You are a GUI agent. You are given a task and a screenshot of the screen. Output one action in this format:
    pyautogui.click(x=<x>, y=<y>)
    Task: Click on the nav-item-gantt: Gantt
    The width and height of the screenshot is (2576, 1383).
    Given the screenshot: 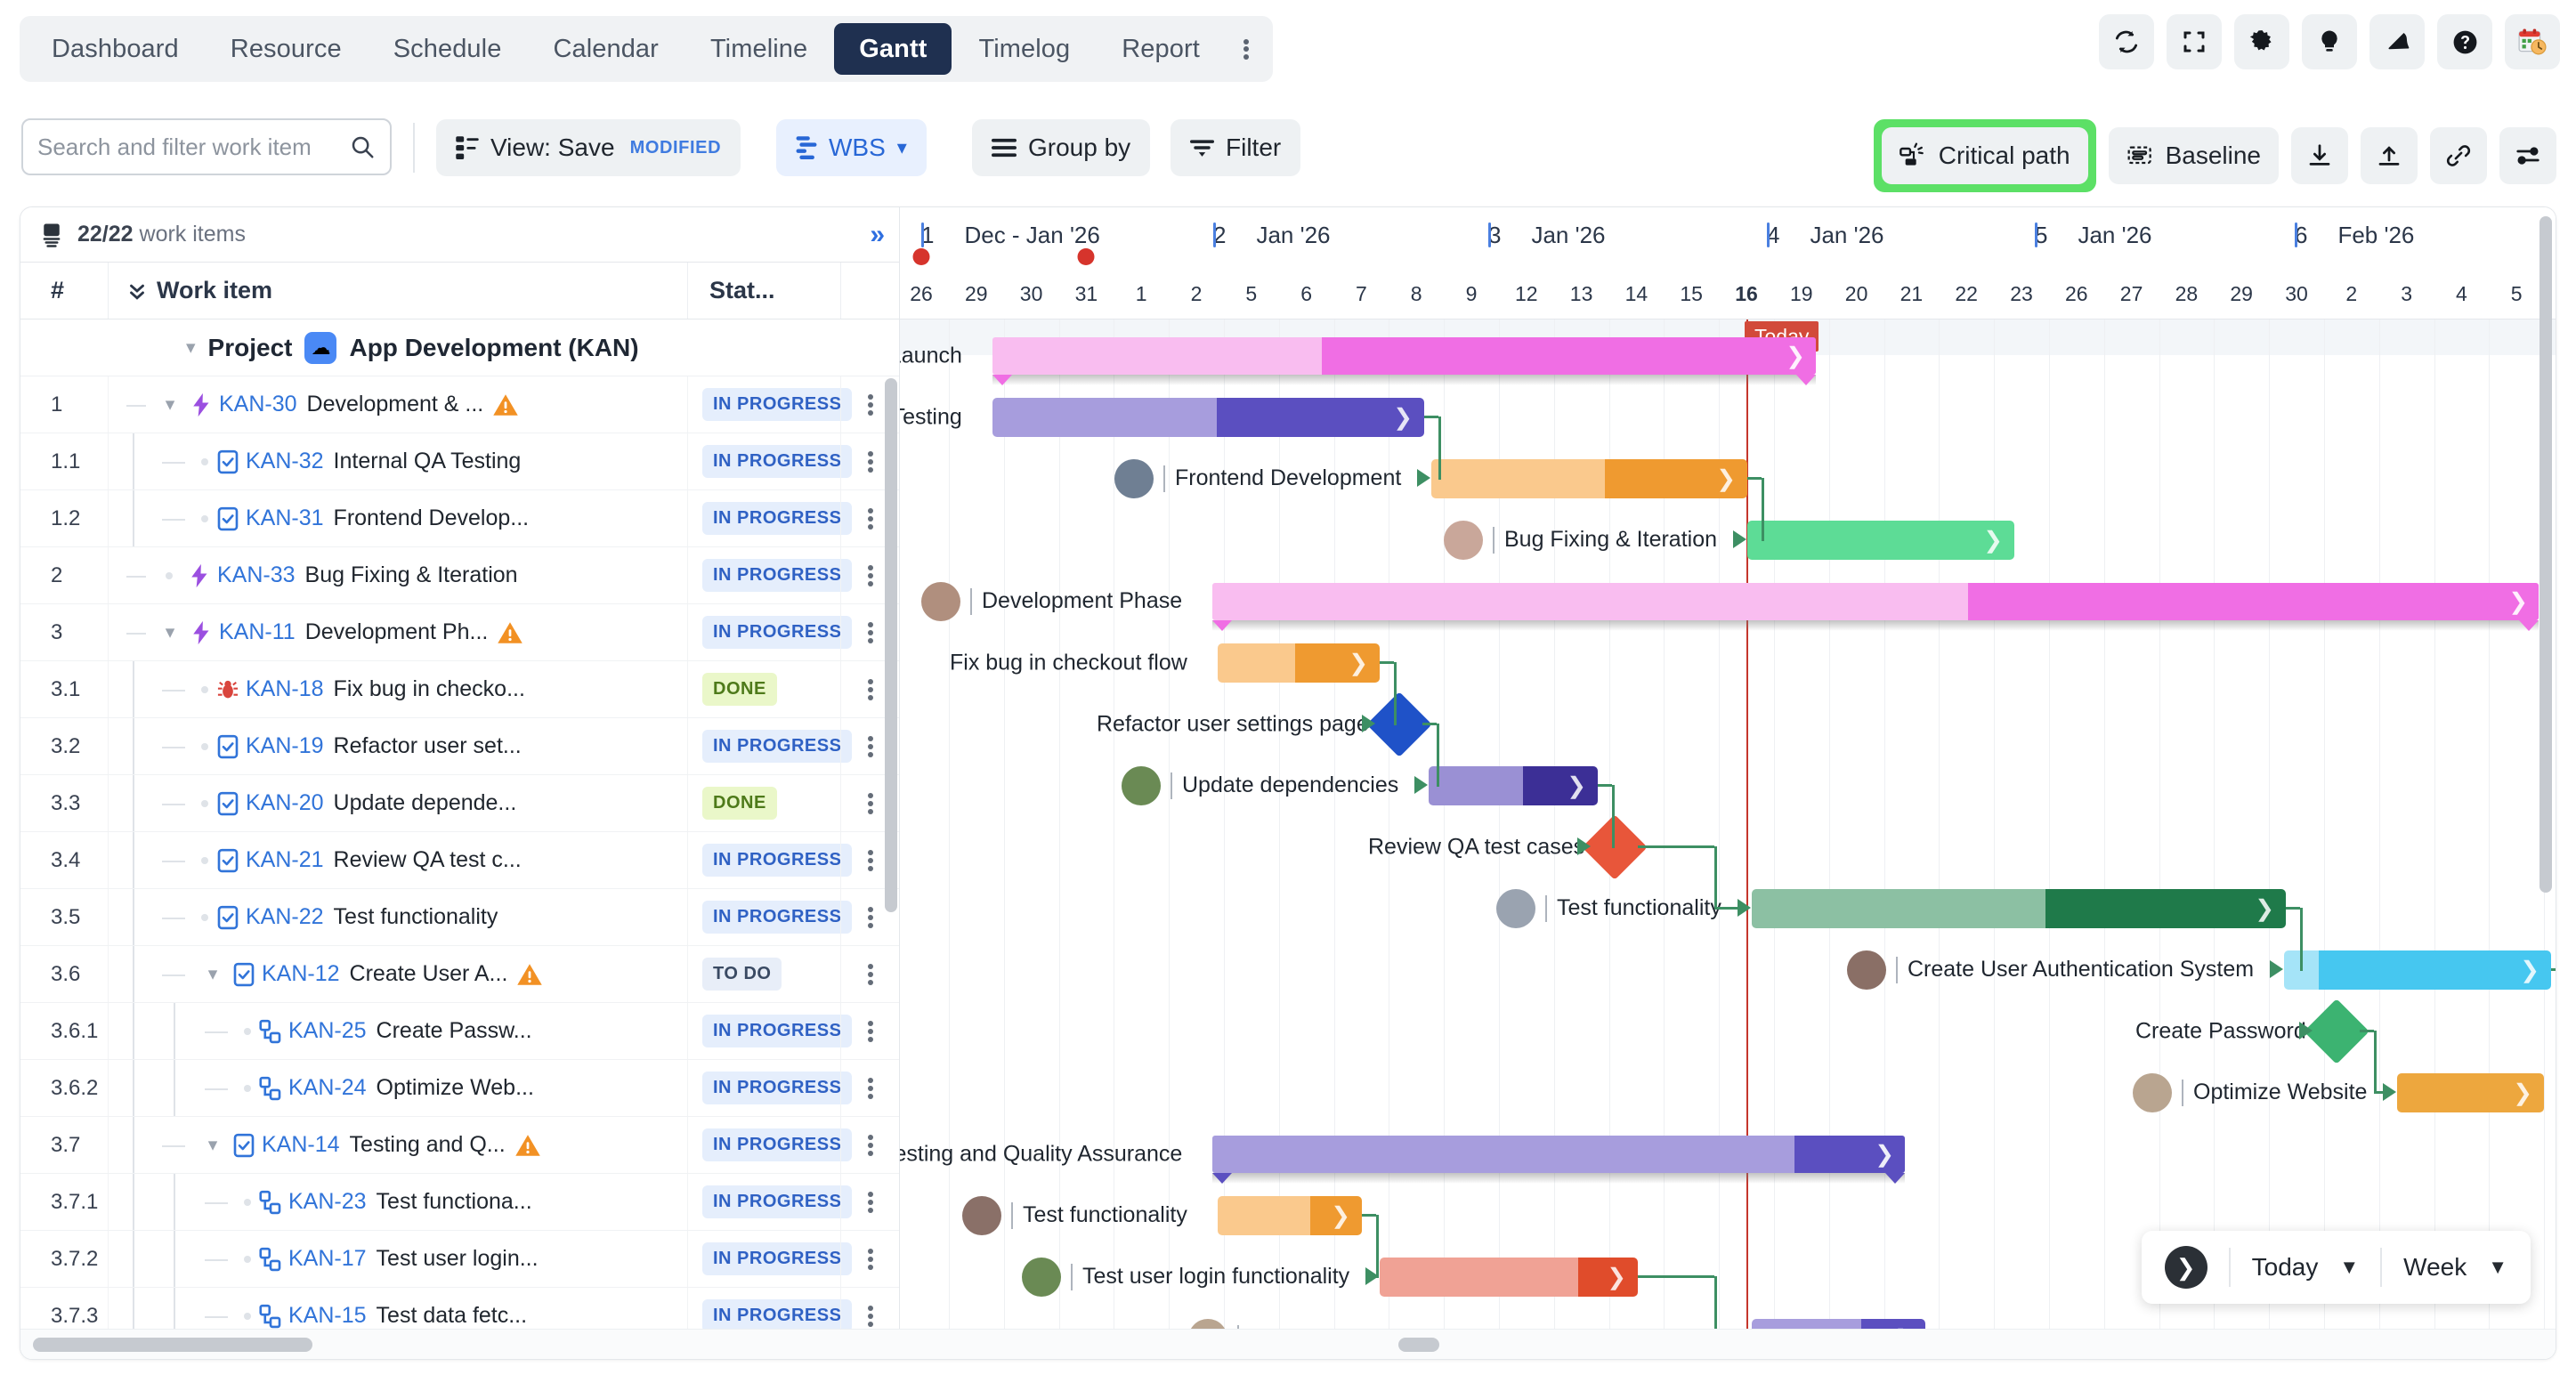 What is the action you would take?
    pyautogui.click(x=893, y=49)
    